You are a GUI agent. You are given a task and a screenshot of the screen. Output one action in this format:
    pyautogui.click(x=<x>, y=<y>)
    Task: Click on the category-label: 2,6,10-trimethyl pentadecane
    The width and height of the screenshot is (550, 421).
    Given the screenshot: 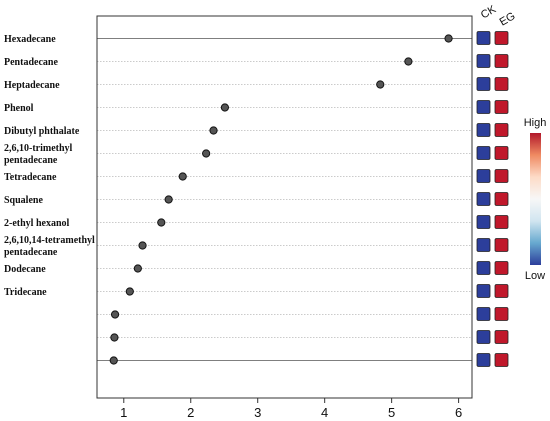 What is the action you would take?
    pyautogui.click(x=38, y=154)
    